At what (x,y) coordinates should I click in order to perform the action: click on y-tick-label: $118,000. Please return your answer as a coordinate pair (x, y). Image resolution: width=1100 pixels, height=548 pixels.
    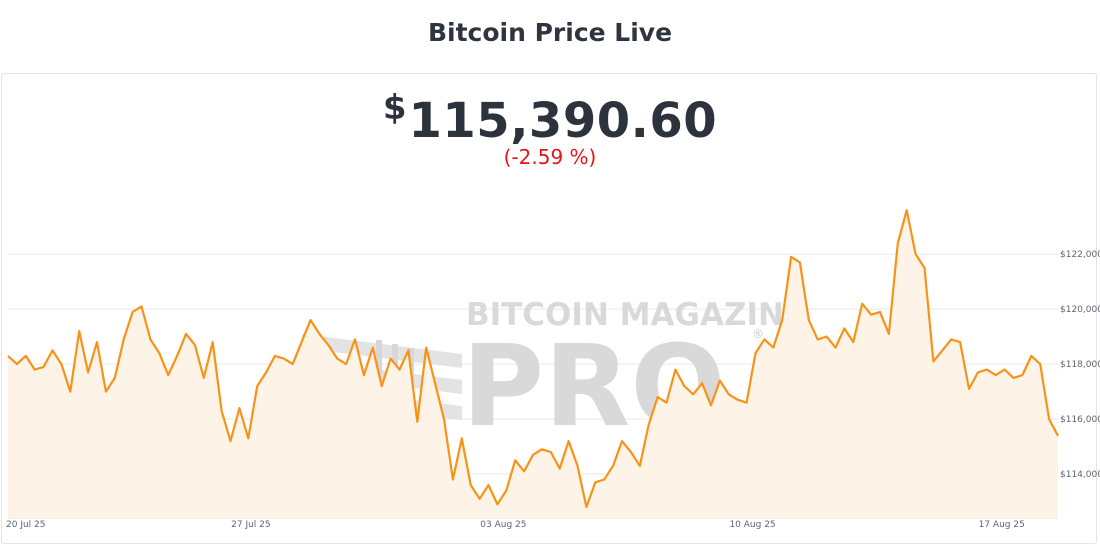
    Looking at the image, I should click on (1080, 365).